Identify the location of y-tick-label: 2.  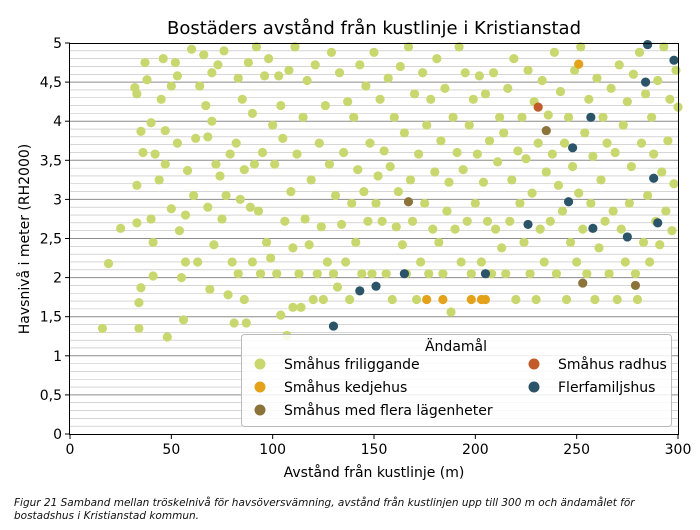
(57, 279).